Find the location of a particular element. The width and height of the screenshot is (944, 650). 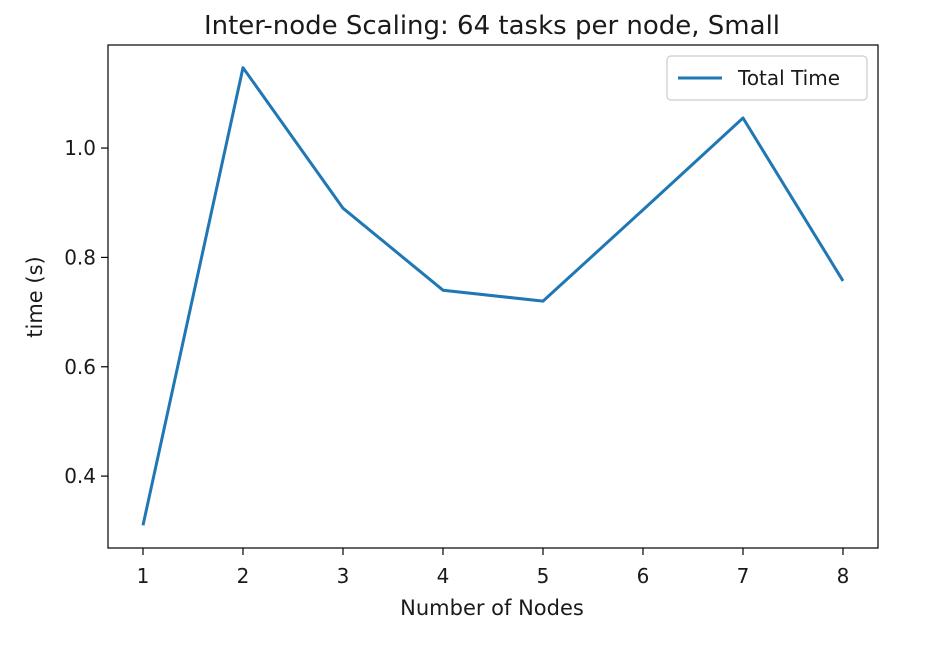

y-axis: 0.4 0.6 0.8 1.0 is located at coordinates (86, 312).